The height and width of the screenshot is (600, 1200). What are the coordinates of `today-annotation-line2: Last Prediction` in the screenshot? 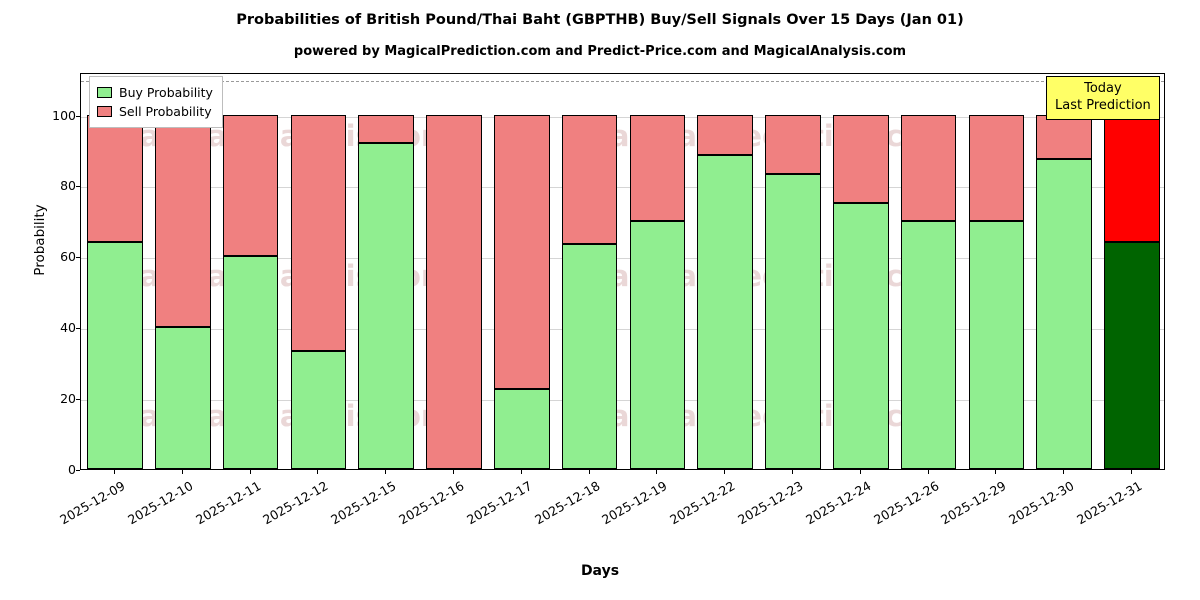 It's located at (1103, 105).